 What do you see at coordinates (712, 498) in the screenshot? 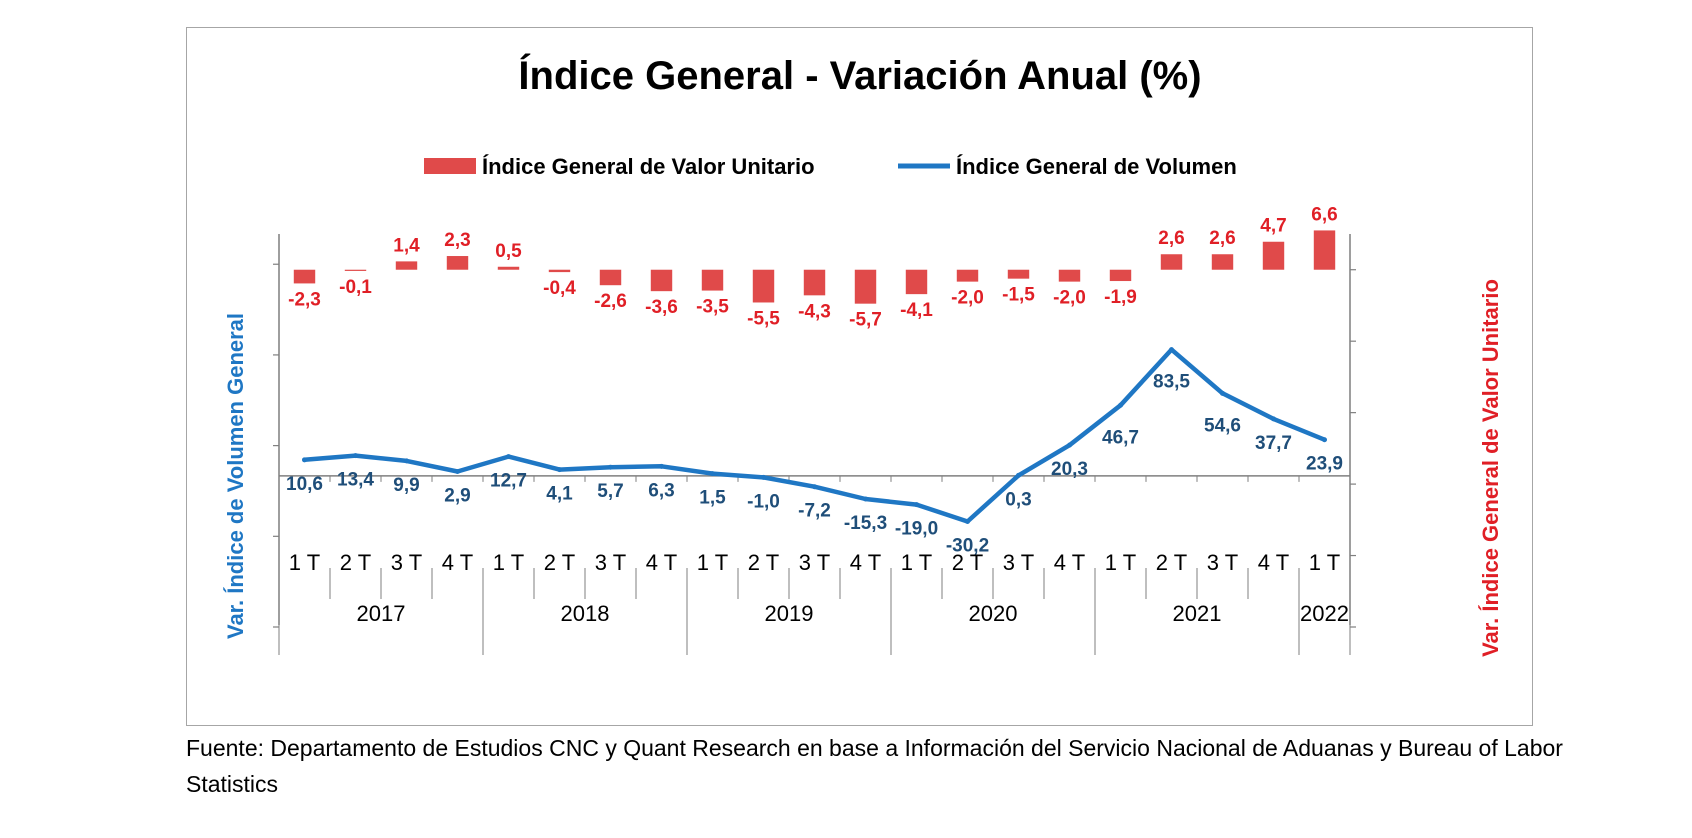
I see `volume-data-label: 1,5` at bounding box center [712, 498].